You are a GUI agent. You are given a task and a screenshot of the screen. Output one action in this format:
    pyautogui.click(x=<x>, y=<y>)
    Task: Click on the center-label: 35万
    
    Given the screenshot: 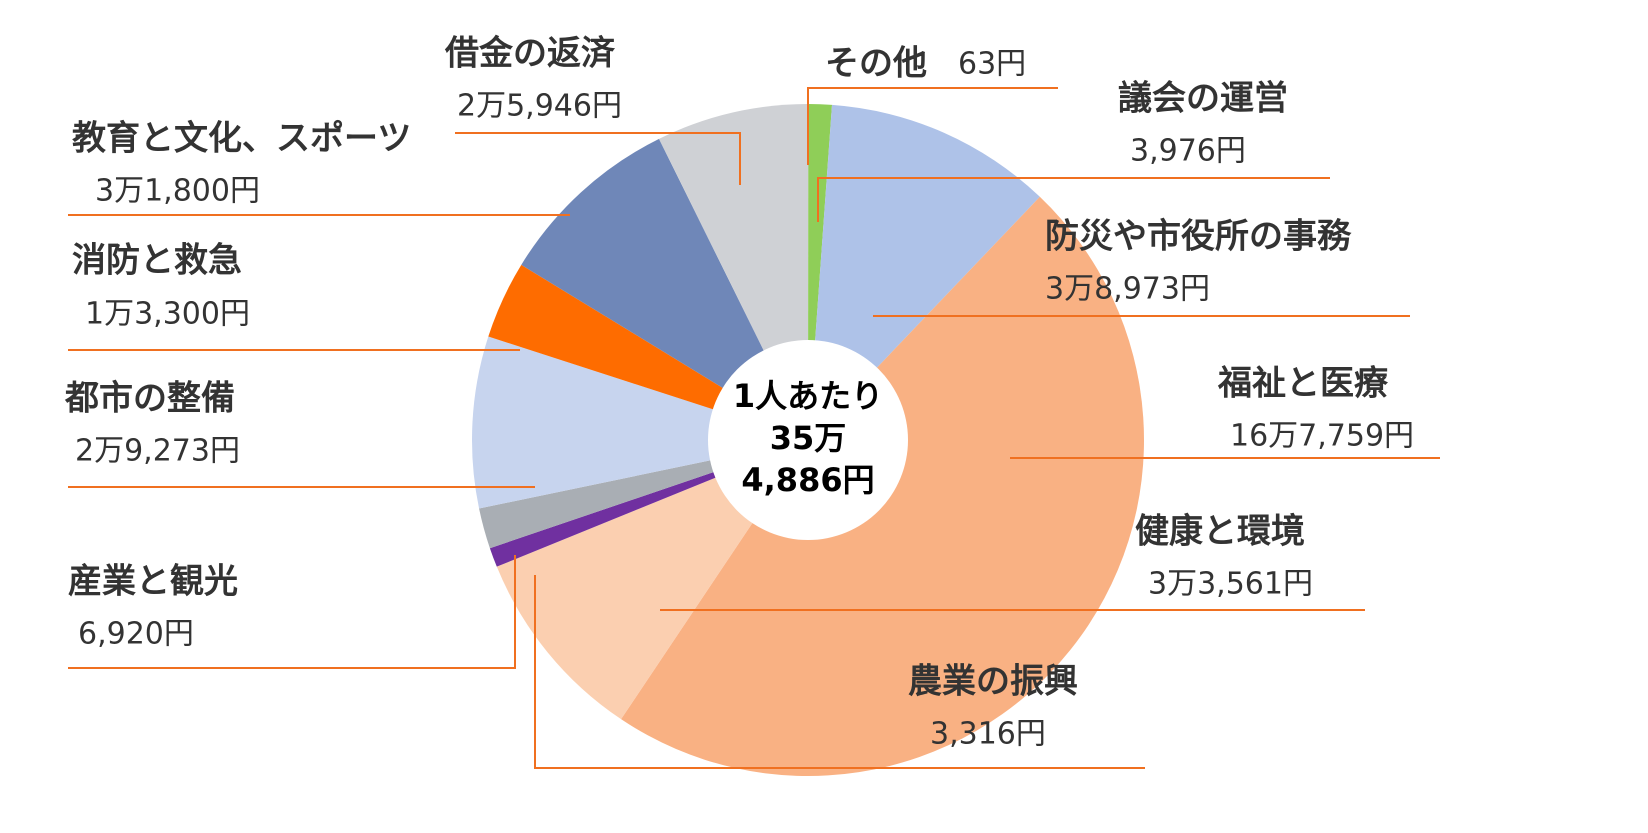 What is the action you would take?
    pyautogui.click(x=808, y=438)
    